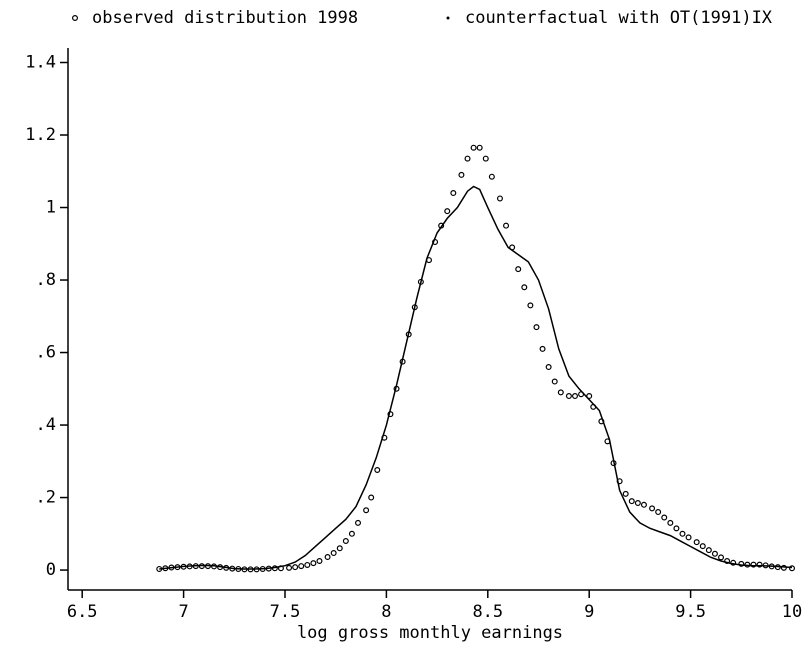 The width and height of the screenshot is (810, 649). Describe the element at coordinates (430, 633) in the screenshot. I see `x-axis-label: log gross monthly earnings` at that location.